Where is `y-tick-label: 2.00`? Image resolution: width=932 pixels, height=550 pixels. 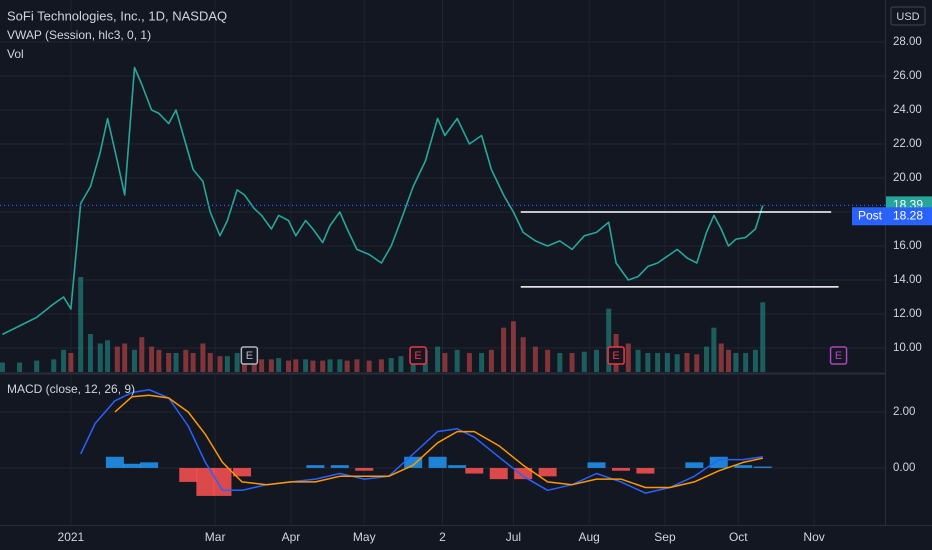 y-tick-label: 2.00 is located at coordinates (904, 412).